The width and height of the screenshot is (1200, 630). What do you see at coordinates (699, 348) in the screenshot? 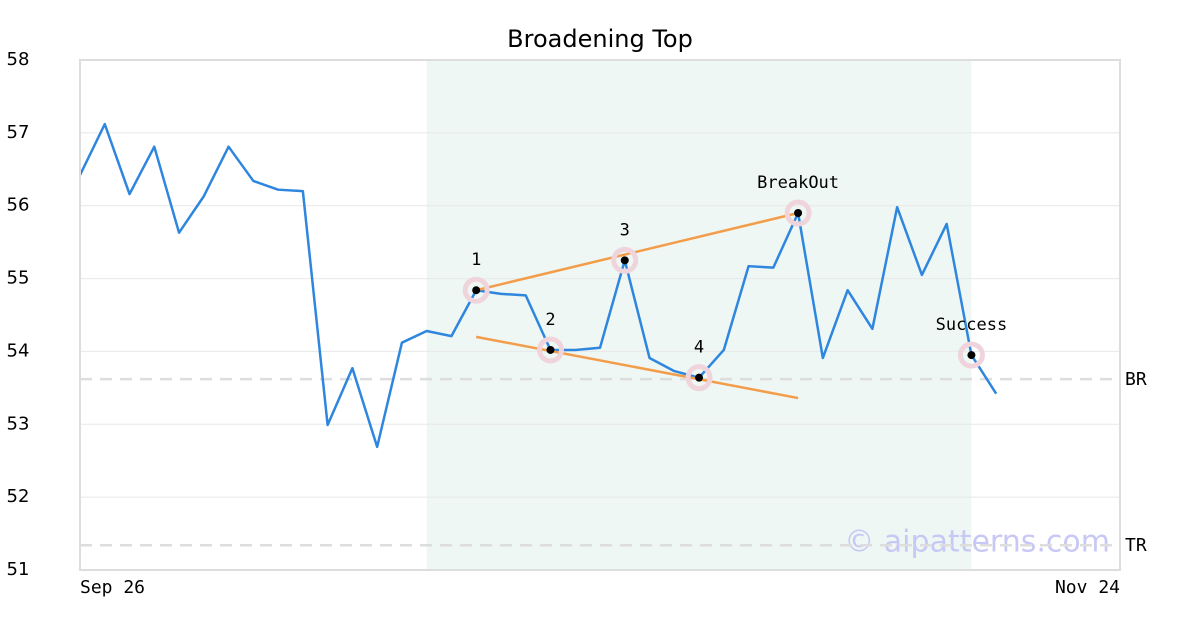
I see `pivot-label: 4` at bounding box center [699, 348].